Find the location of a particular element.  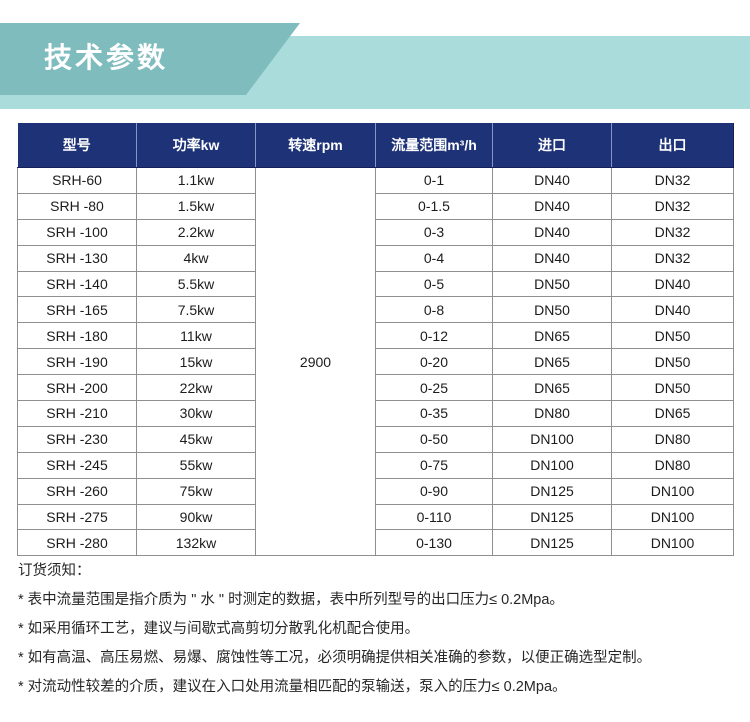

cell-flow: 0-4 is located at coordinates (434, 258).